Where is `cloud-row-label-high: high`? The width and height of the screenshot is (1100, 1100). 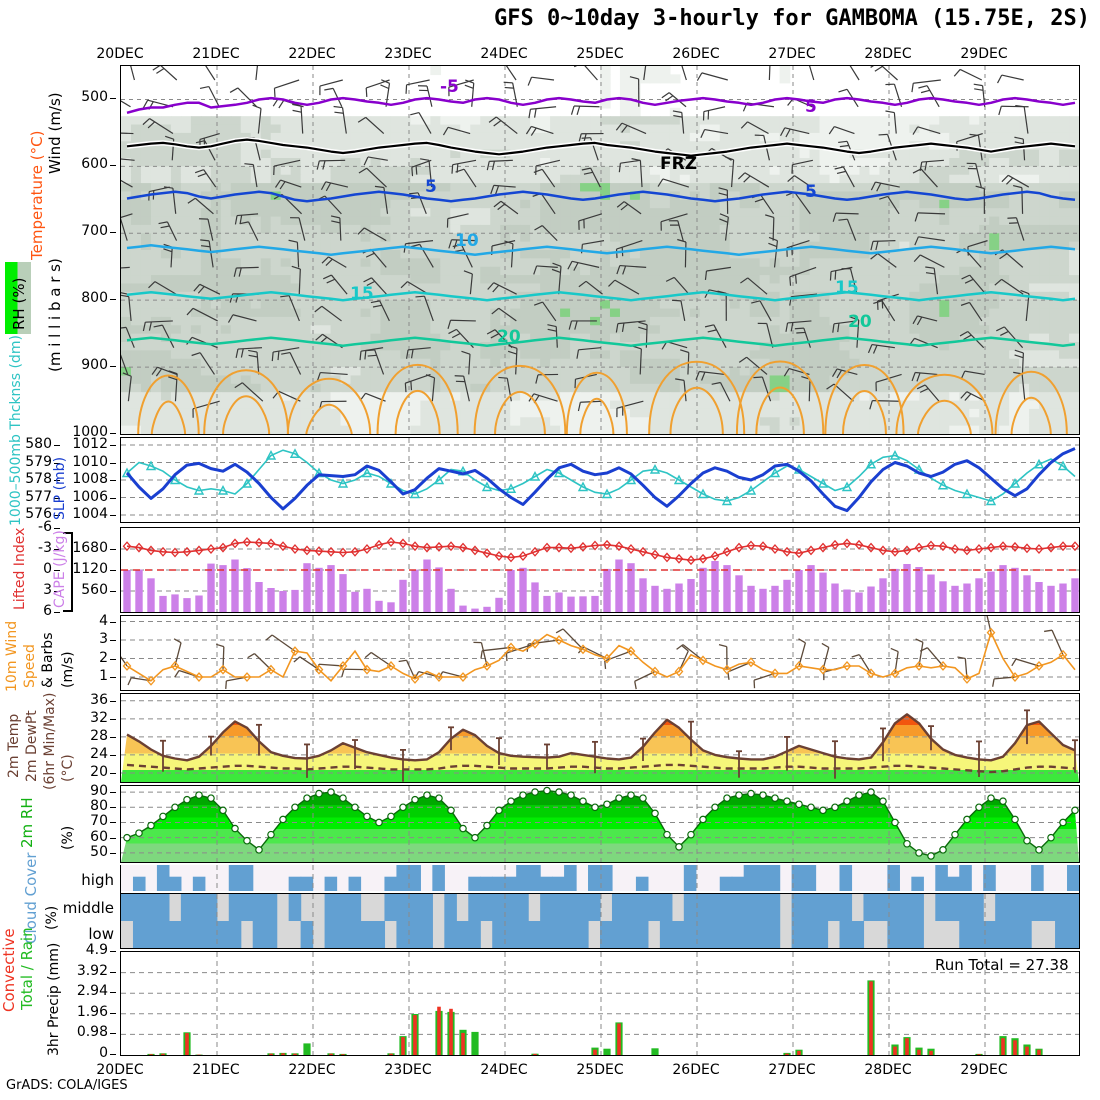
cloud-row-label-high: high is located at coordinates (97, 880).